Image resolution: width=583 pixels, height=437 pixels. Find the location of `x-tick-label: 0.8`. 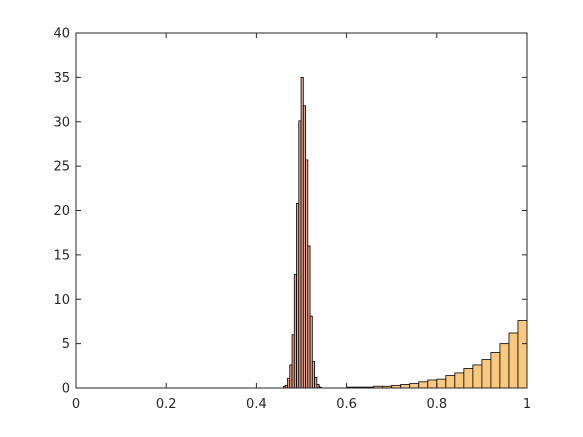

x-tick-label: 0.8 is located at coordinates (436, 404).